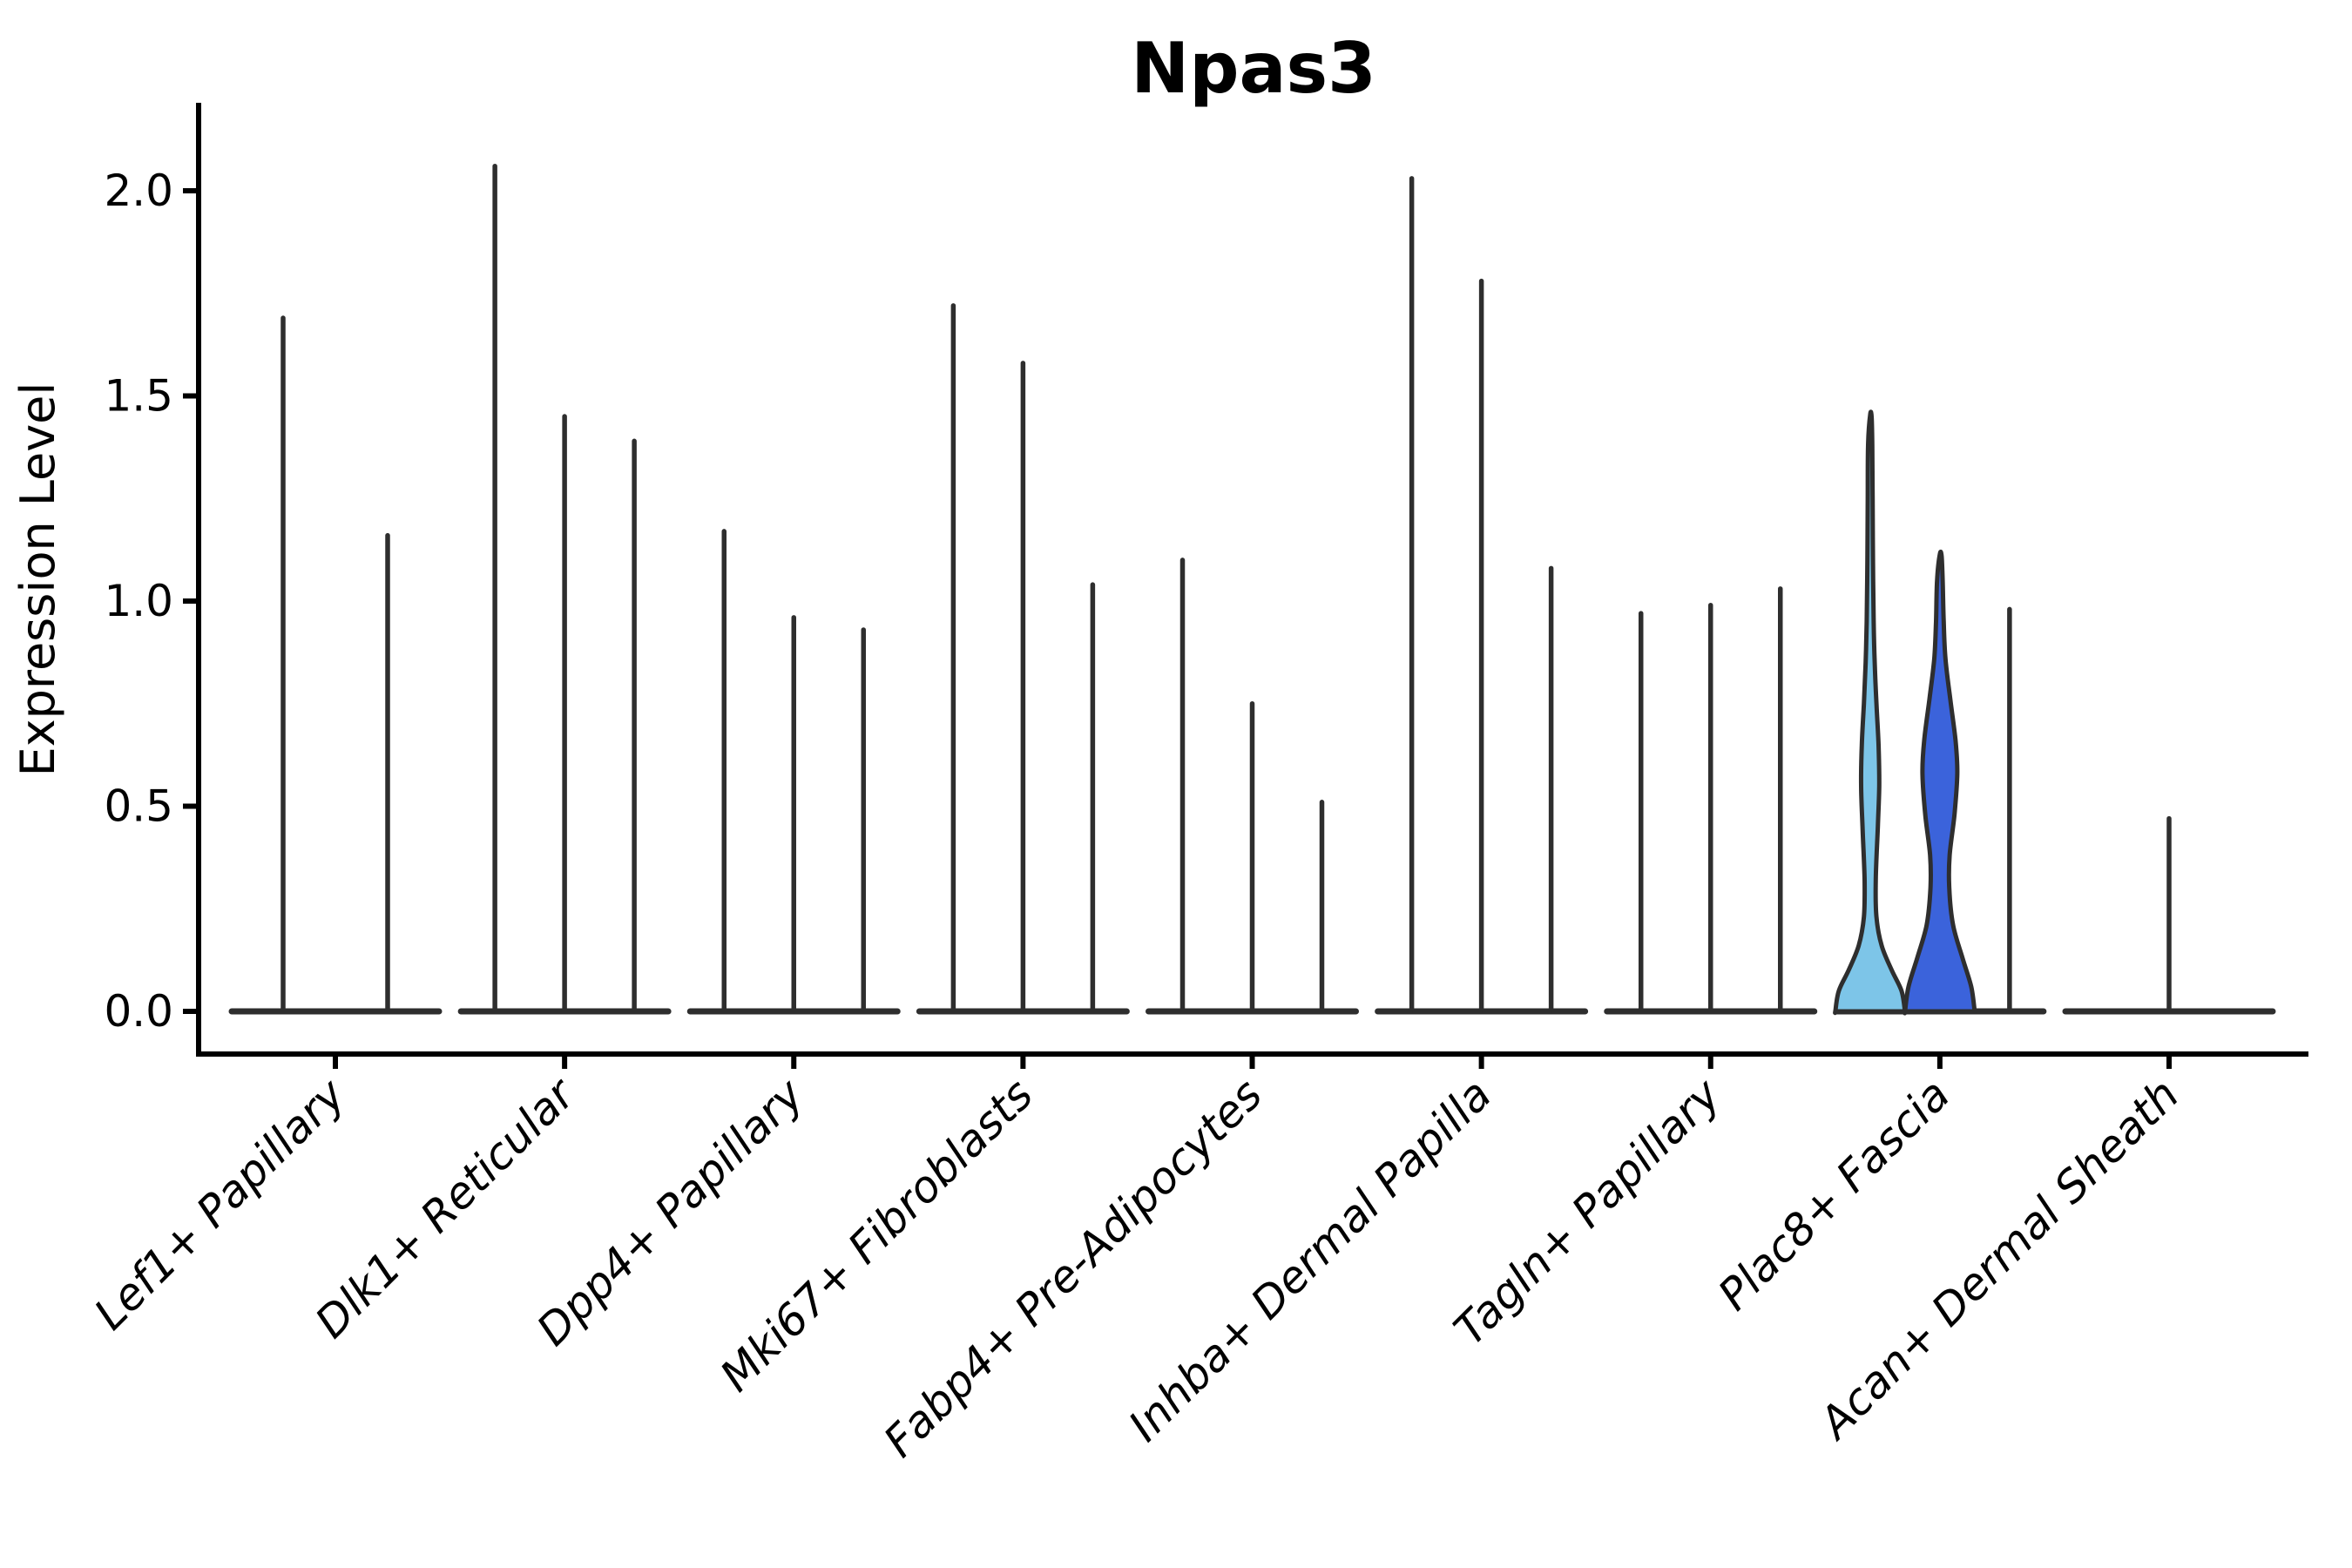  What do you see at coordinates (138, 601) in the screenshot?
I see `y-tick-label: 1.0` at bounding box center [138, 601].